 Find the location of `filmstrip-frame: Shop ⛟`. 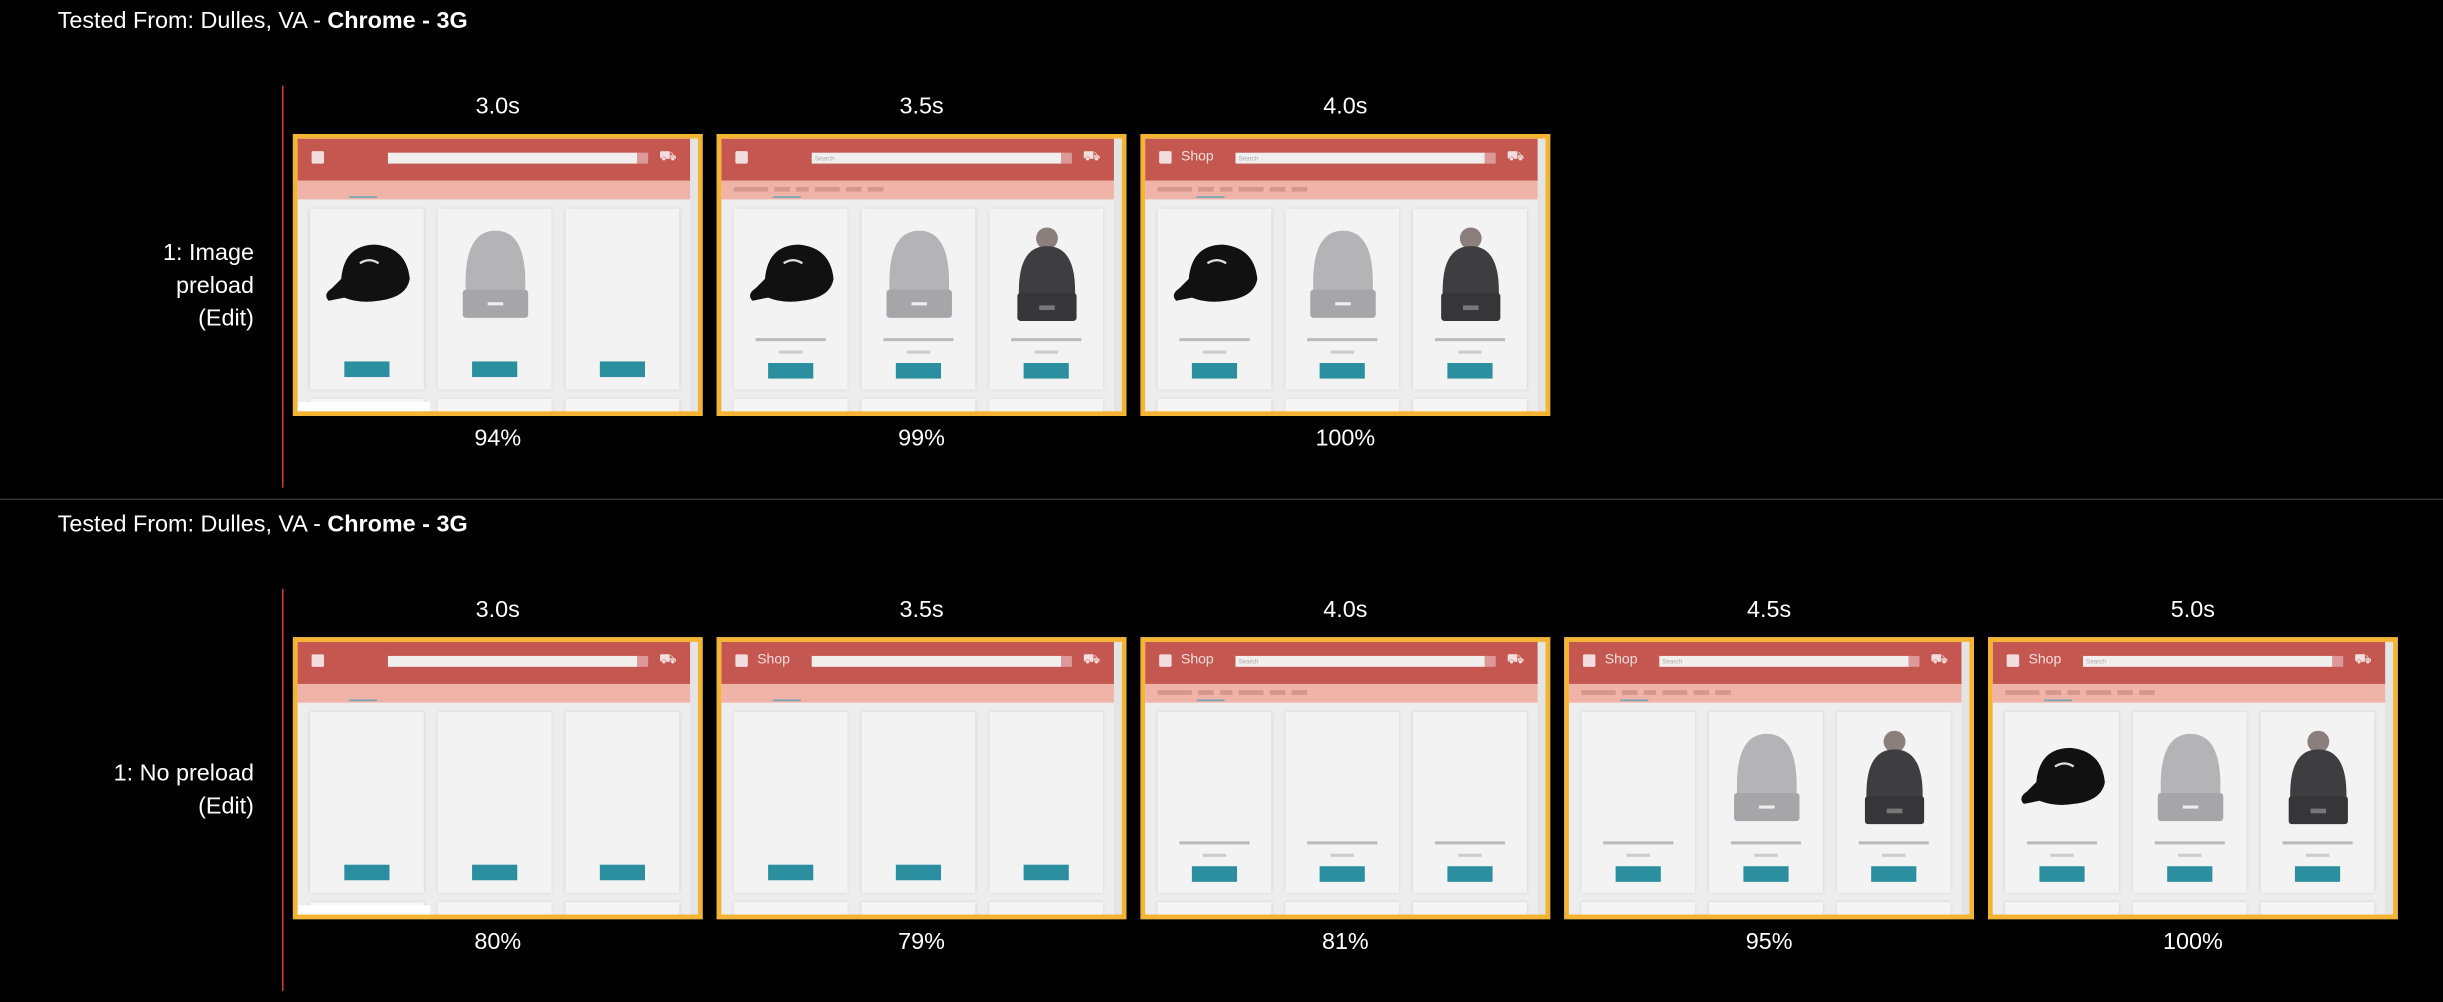

filmstrip-frame: Shop ⛟ is located at coordinates (921, 778).